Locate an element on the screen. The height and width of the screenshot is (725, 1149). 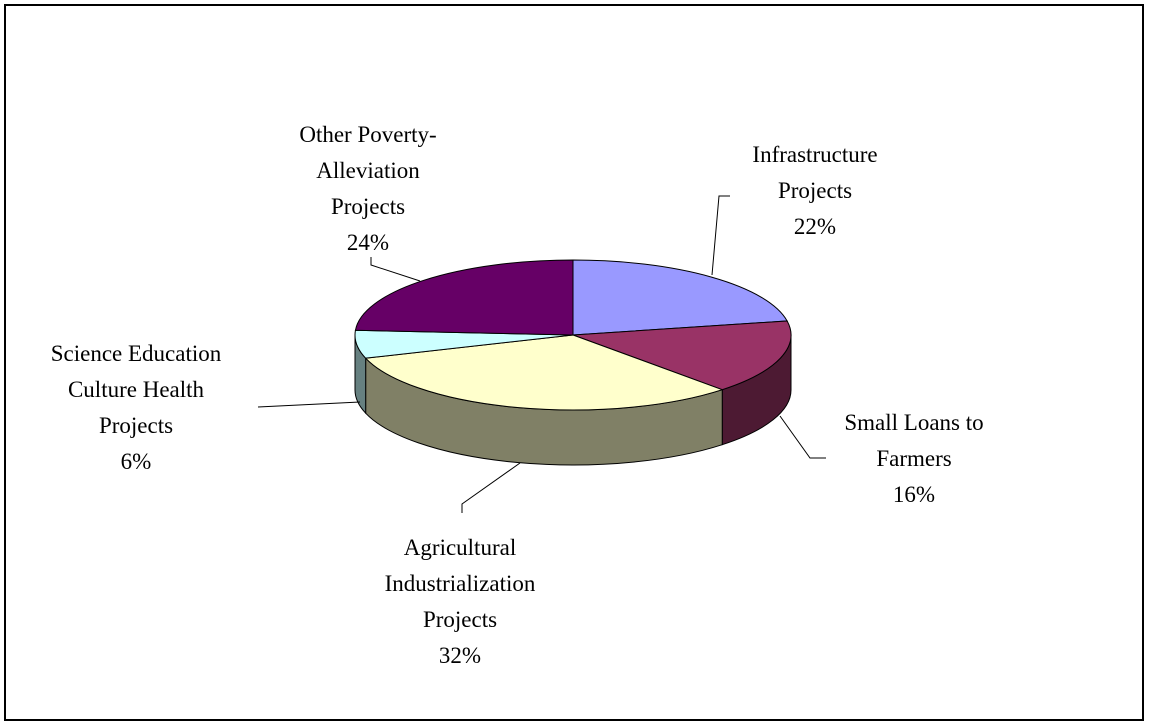
percent-label-other-poverty: 24% is located at coordinates (368, 242).